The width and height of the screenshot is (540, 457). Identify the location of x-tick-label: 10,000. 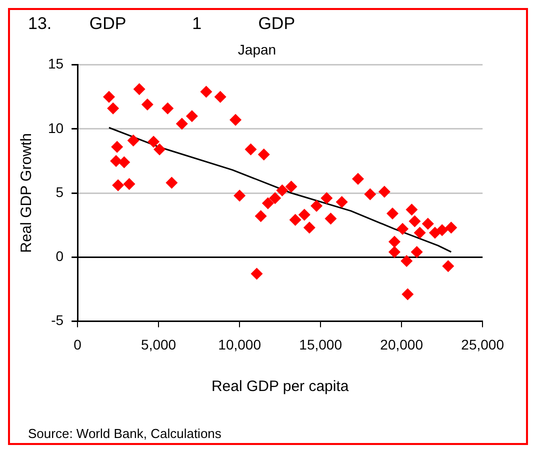
(240, 344).